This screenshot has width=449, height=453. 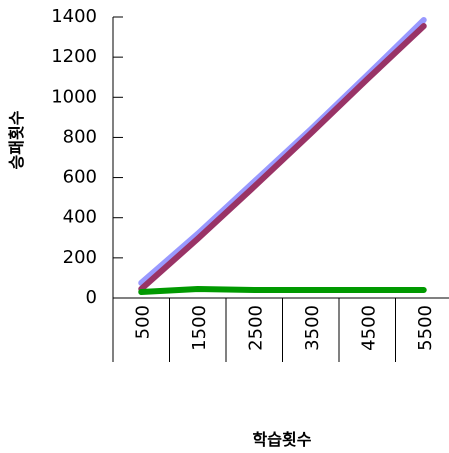 I want to click on x-tick-label: 2500, so click(x=255, y=328).